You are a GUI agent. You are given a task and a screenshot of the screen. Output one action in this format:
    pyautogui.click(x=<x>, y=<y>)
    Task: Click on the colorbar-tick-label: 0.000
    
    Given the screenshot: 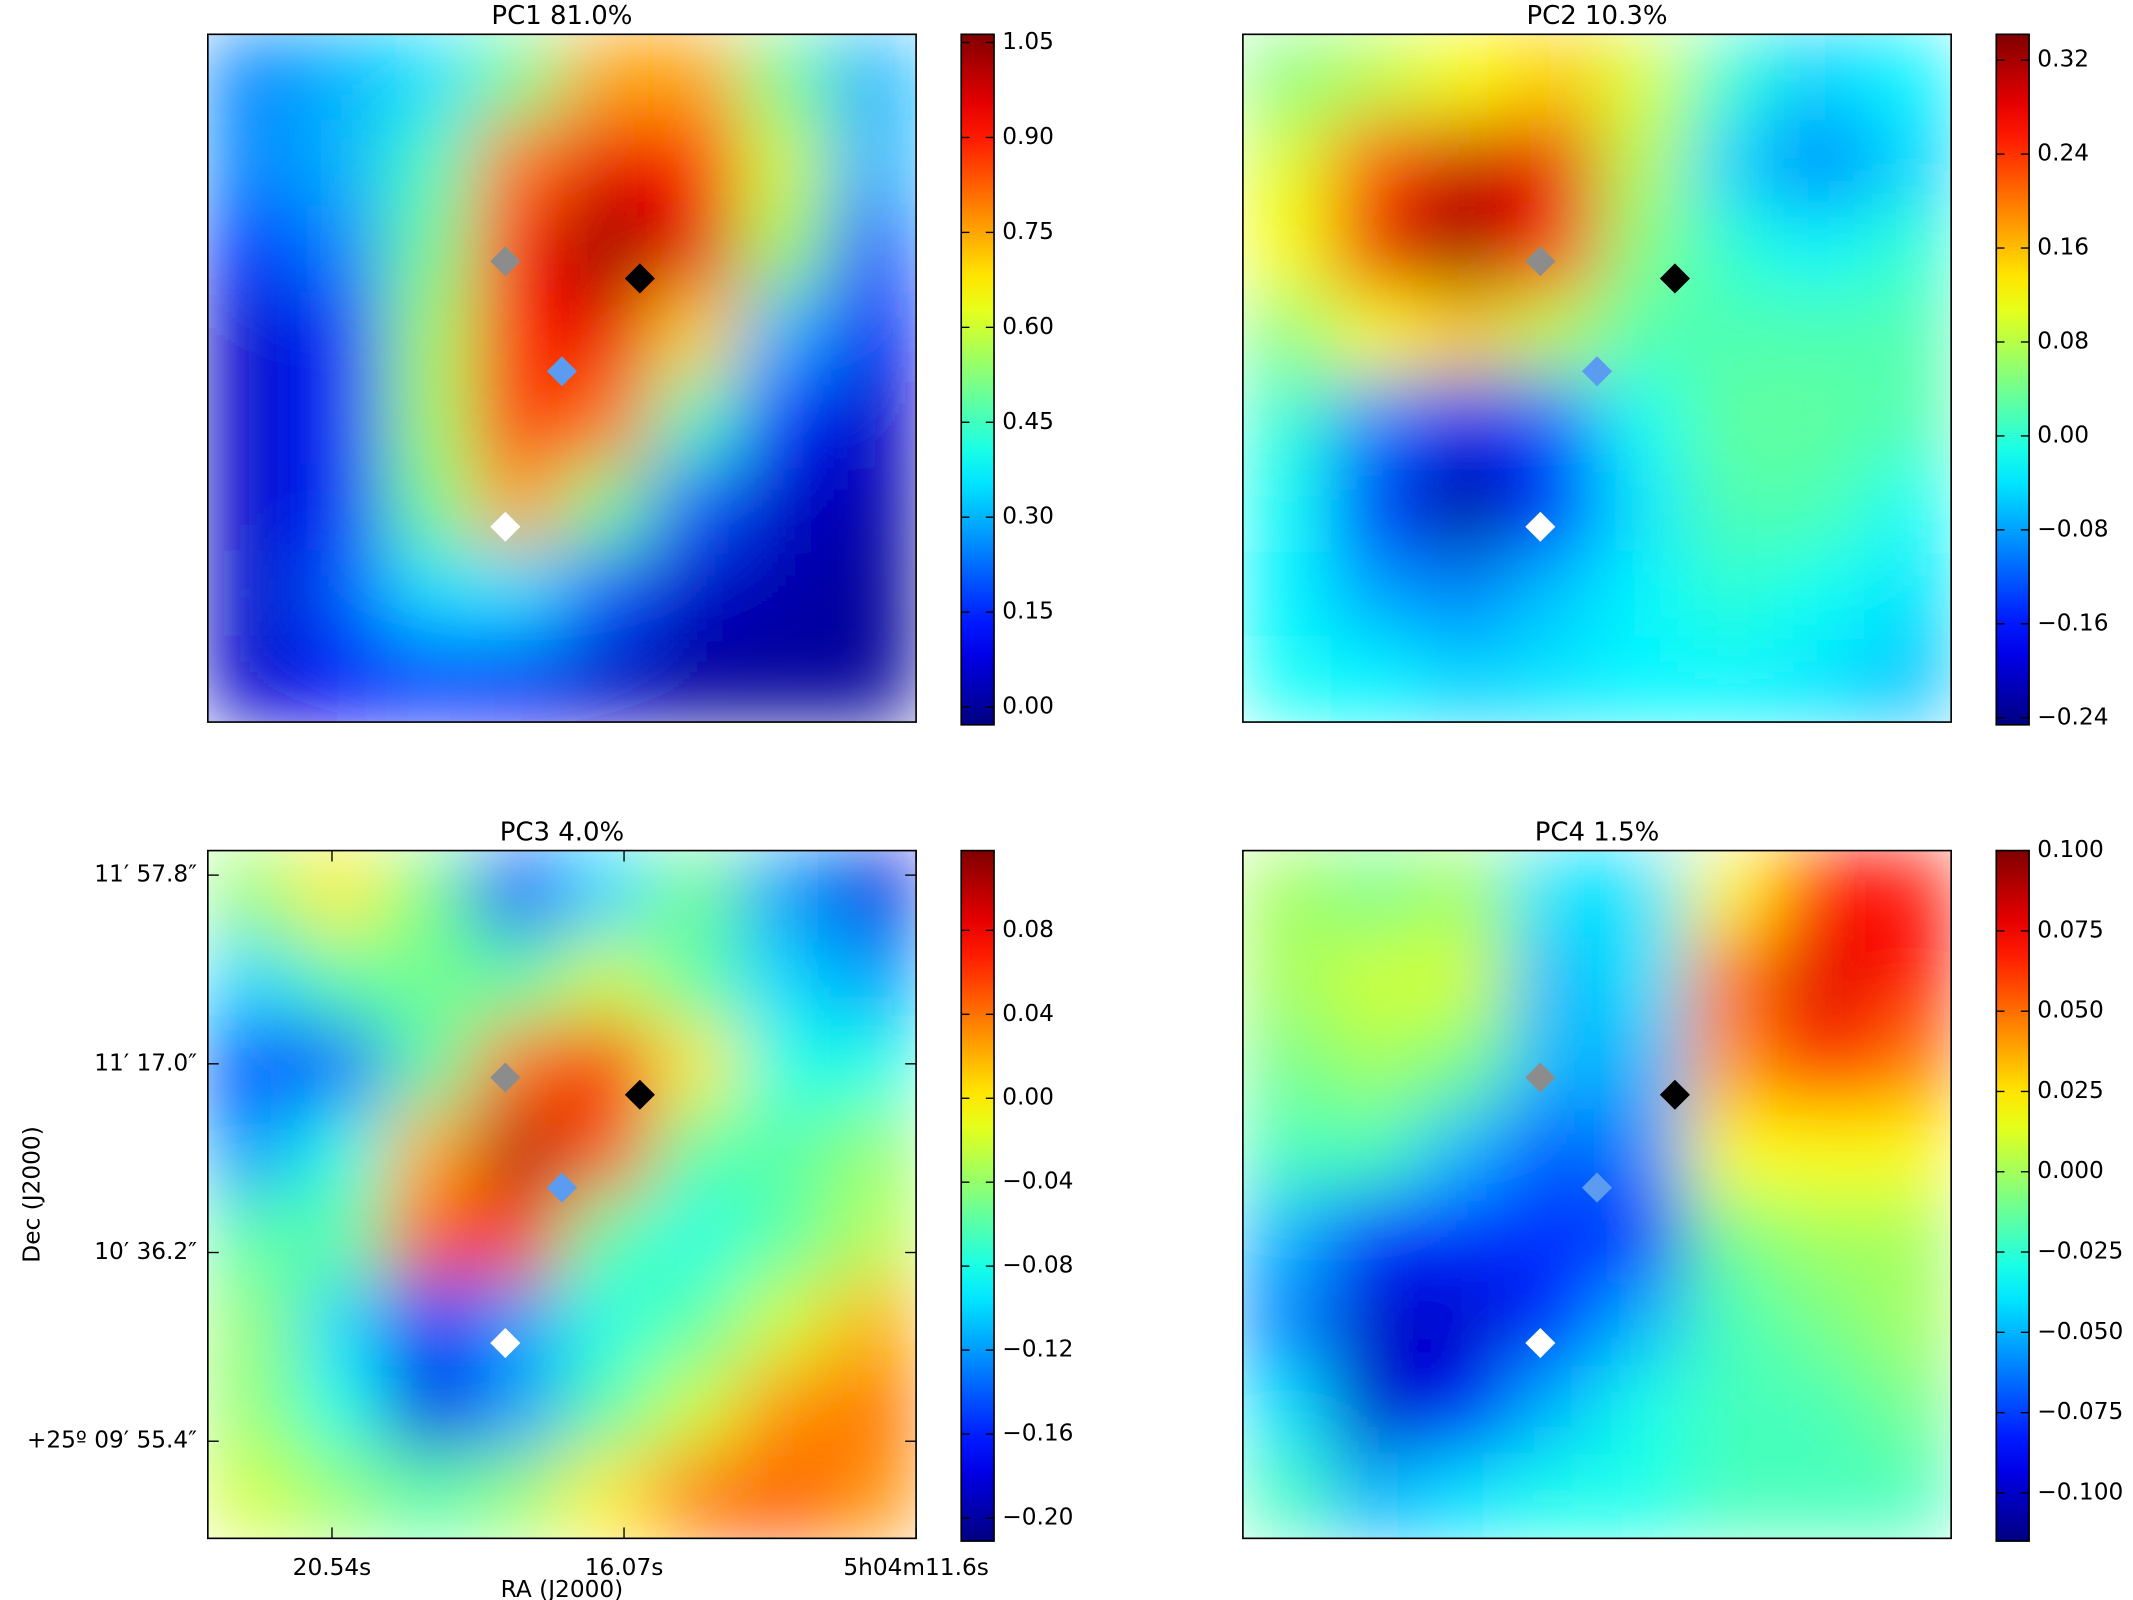 What is the action you would take?
    pyautogui.click(x=2070, y=1170)
    